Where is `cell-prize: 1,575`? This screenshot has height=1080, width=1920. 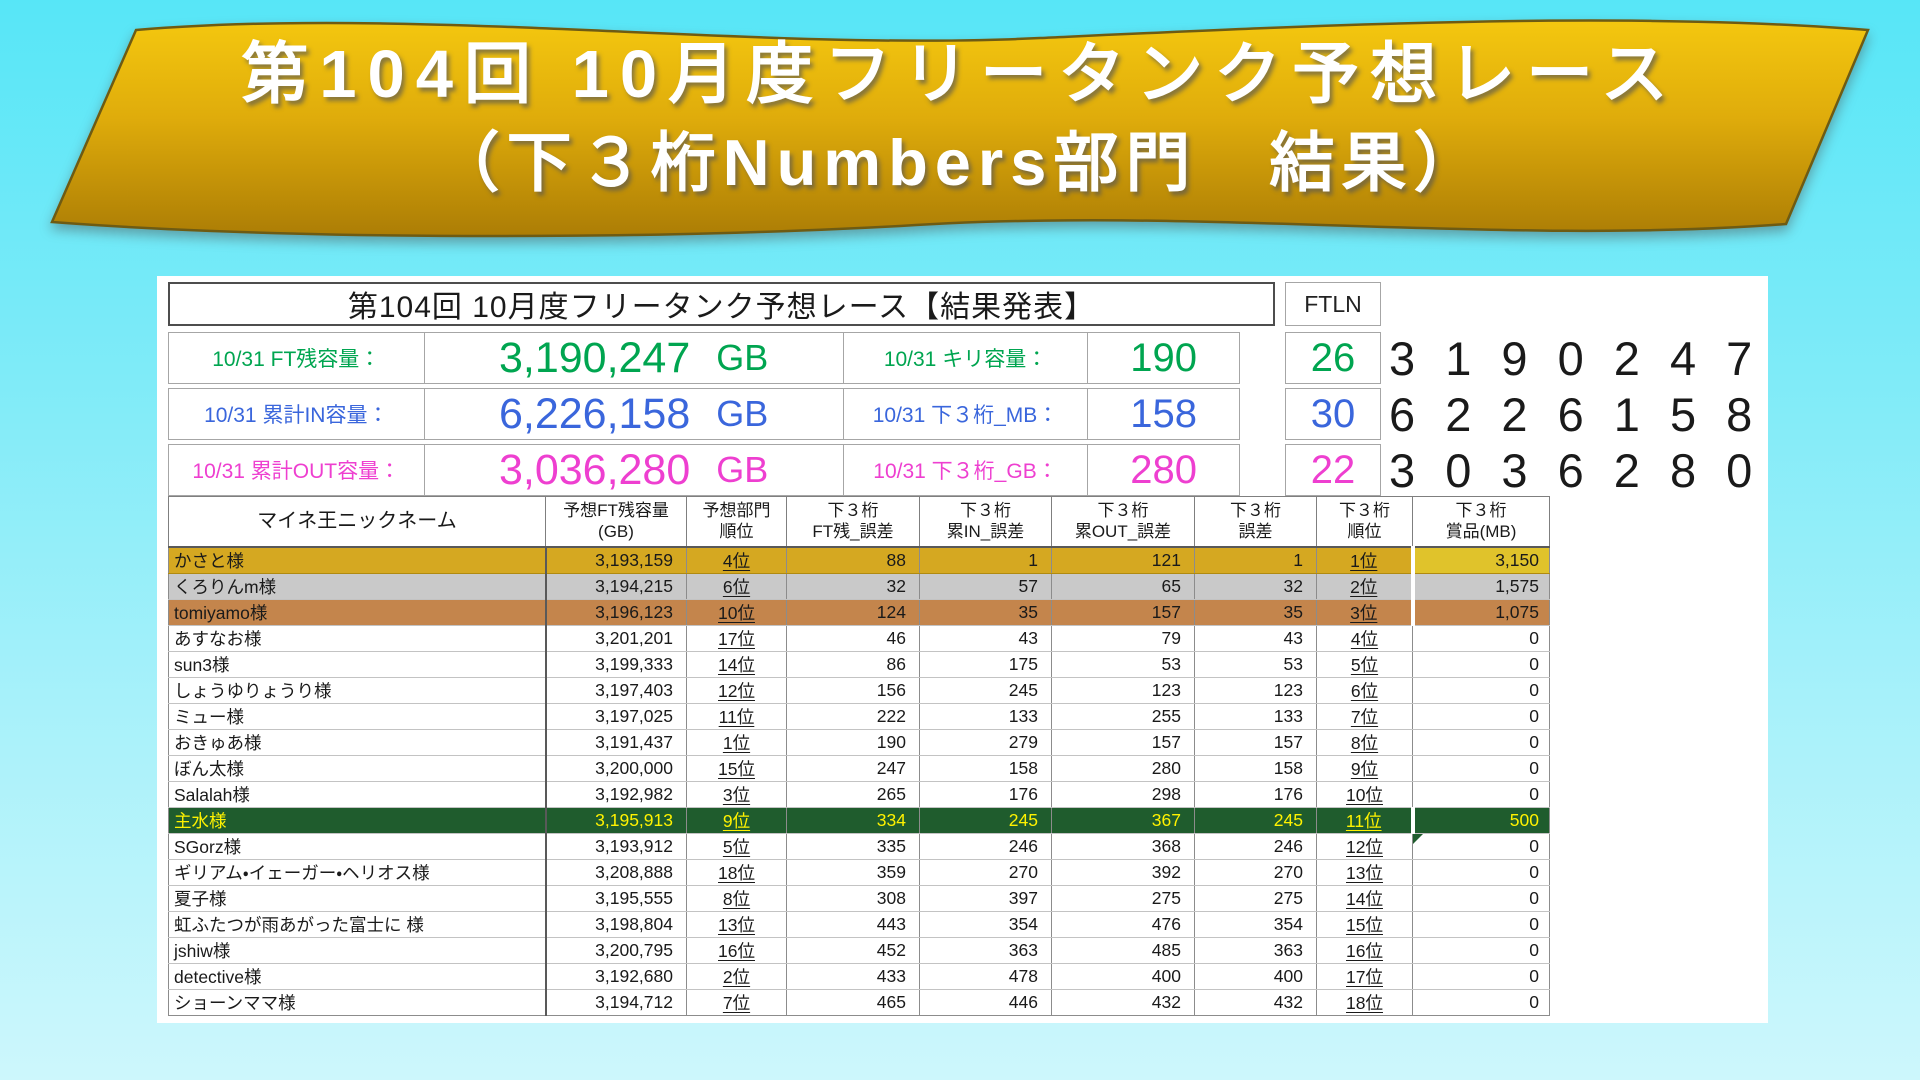 cell-prize: 1,575 is located at coordinates (1480, 586).